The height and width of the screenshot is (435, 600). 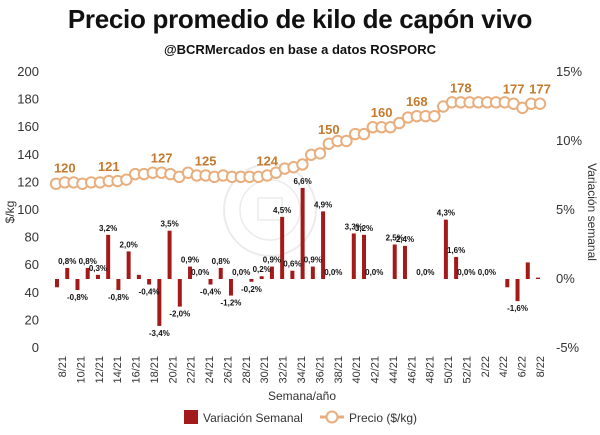 I want to click on price-data-label: 121, so click(x=109, y=166).